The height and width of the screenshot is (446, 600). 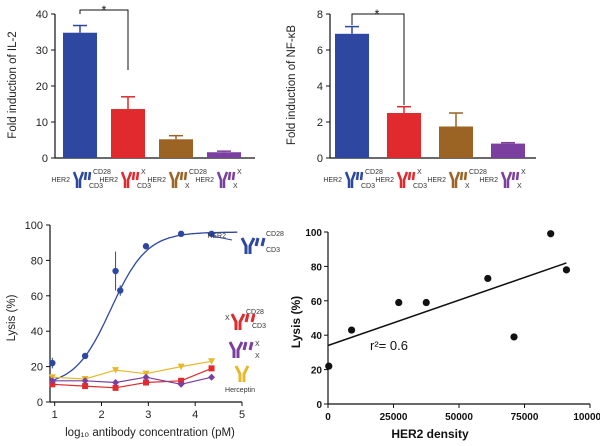 I want to click on legend-blue-leader, so click(x=222, y=238).